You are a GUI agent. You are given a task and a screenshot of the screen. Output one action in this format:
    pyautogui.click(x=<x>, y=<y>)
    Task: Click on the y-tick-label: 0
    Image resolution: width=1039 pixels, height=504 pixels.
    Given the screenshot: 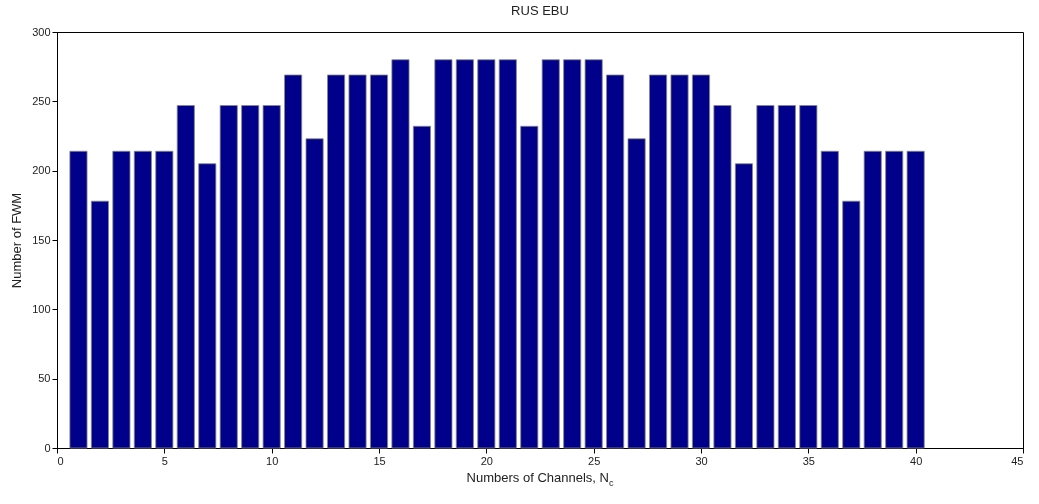 What is the action you would take?
    pyautogui.click(x=47, y=447)
    